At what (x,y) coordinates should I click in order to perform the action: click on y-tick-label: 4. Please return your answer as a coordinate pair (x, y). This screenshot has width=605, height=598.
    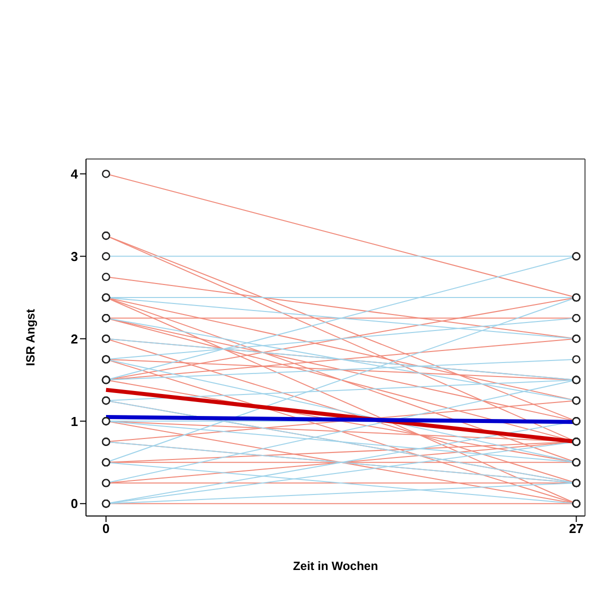
    Looking at the image, I should click on (74, 174).